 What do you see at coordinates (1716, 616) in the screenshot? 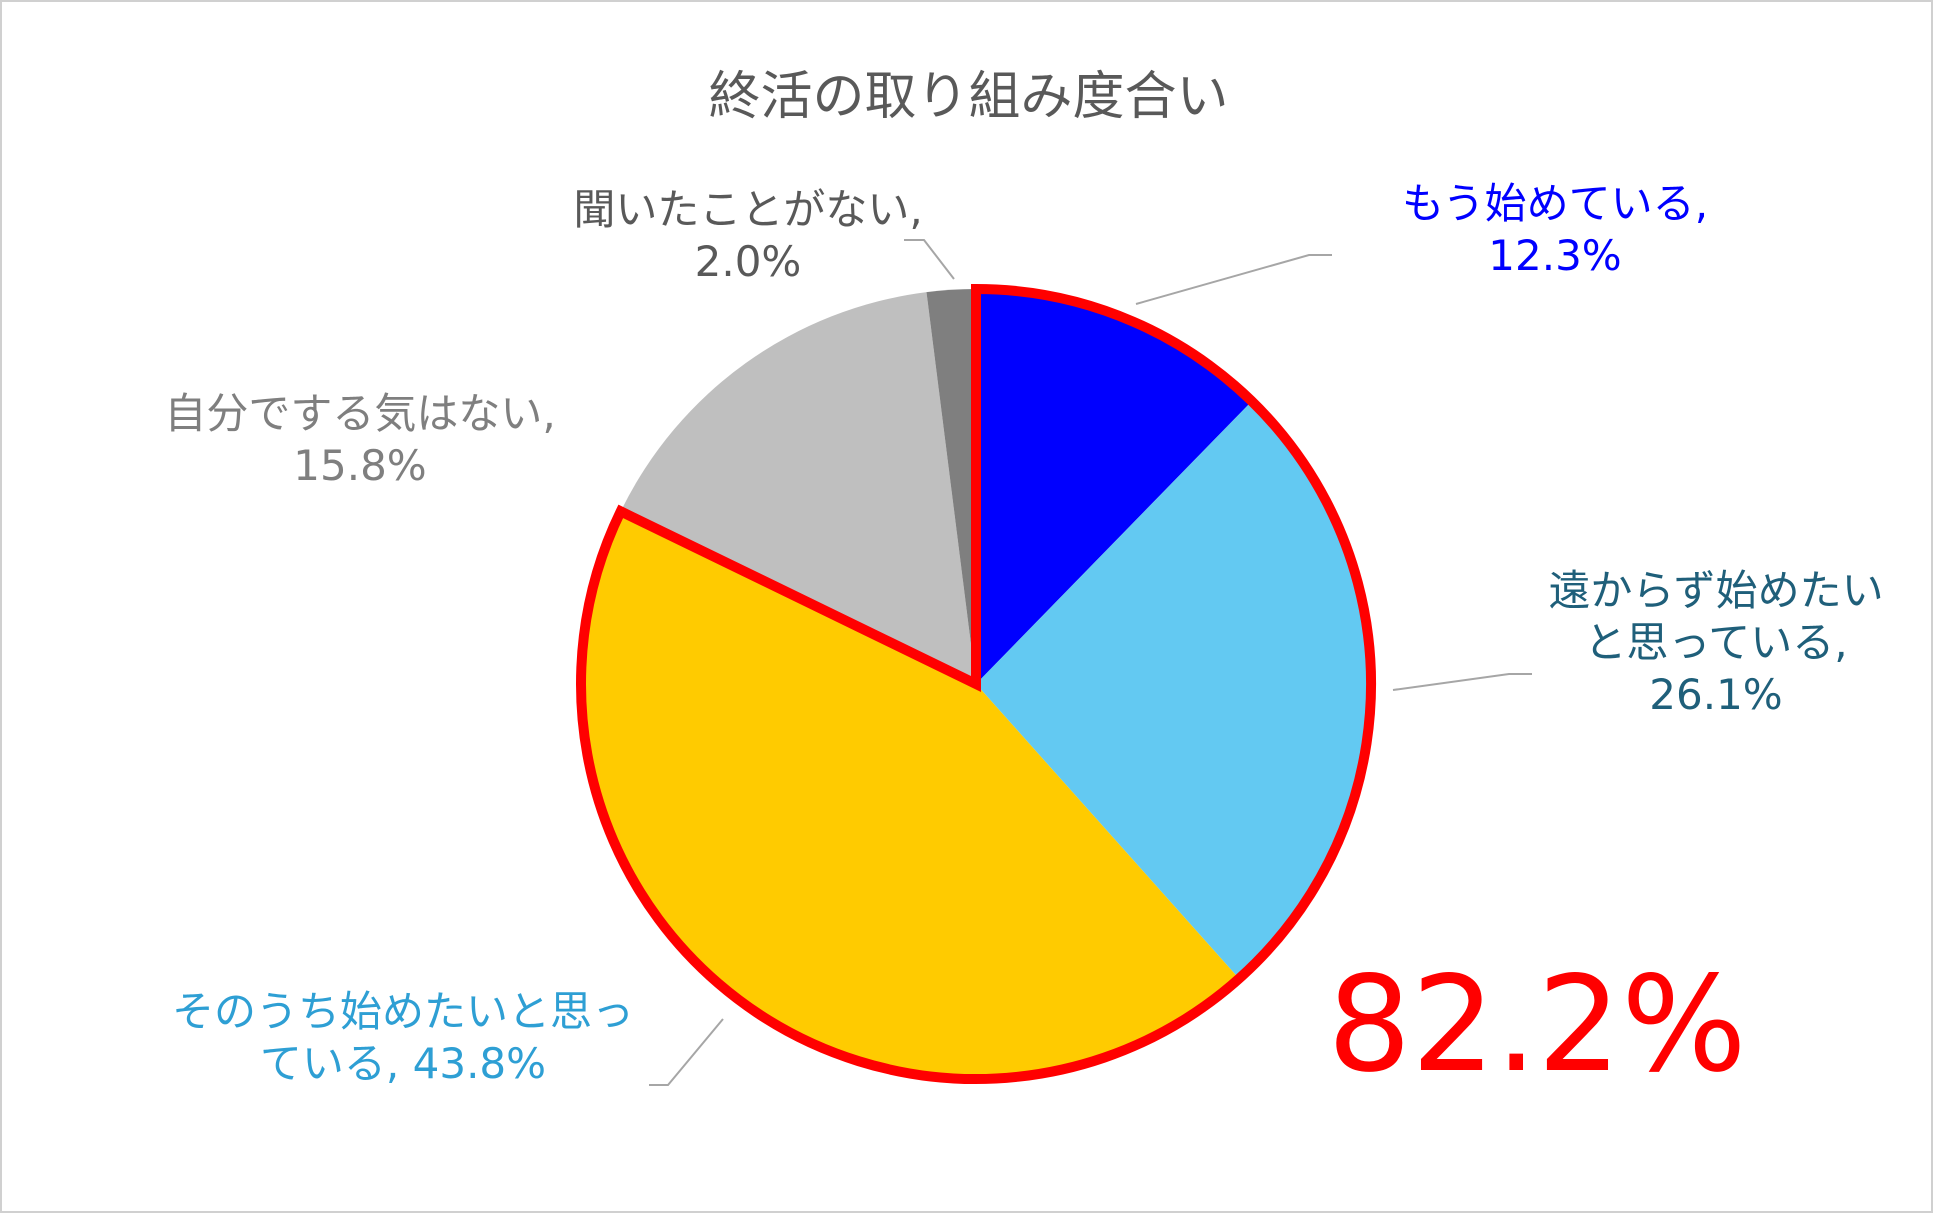
I see `category-label: 遠からず始めたいと思っている` at bounding box center [1716, 616].